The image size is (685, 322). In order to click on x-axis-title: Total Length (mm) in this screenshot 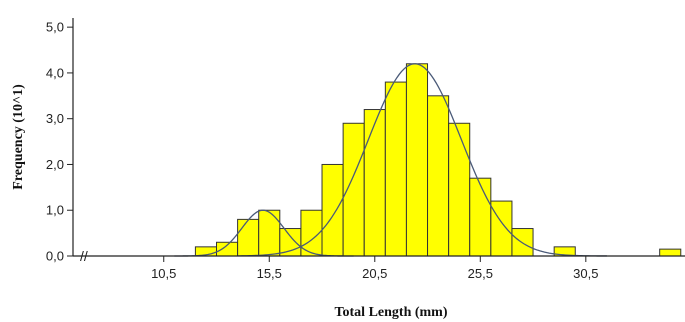, I will do `click(390, 312)`.